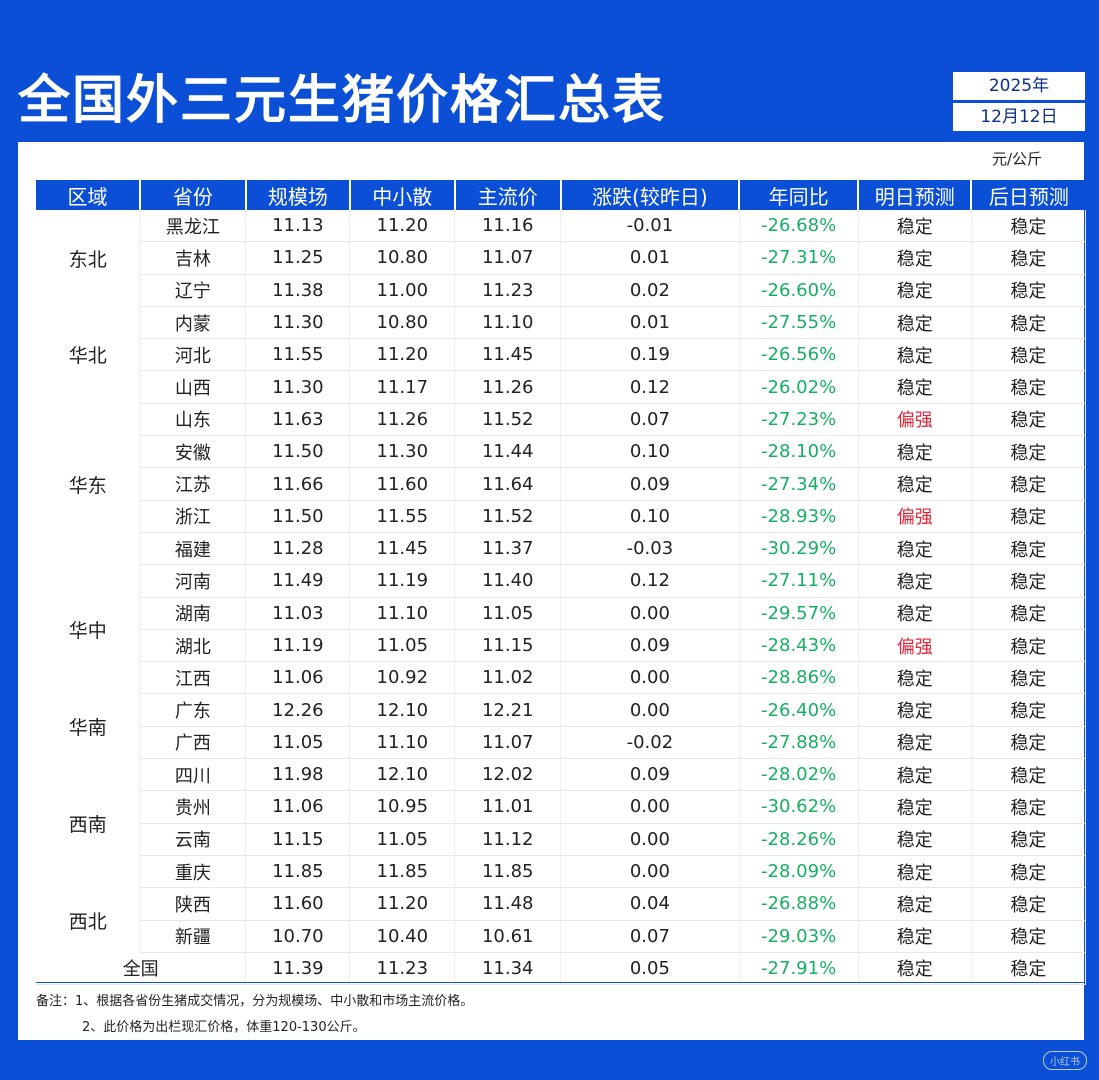  I want to click on main-price: 11.44, so click(508, 452).